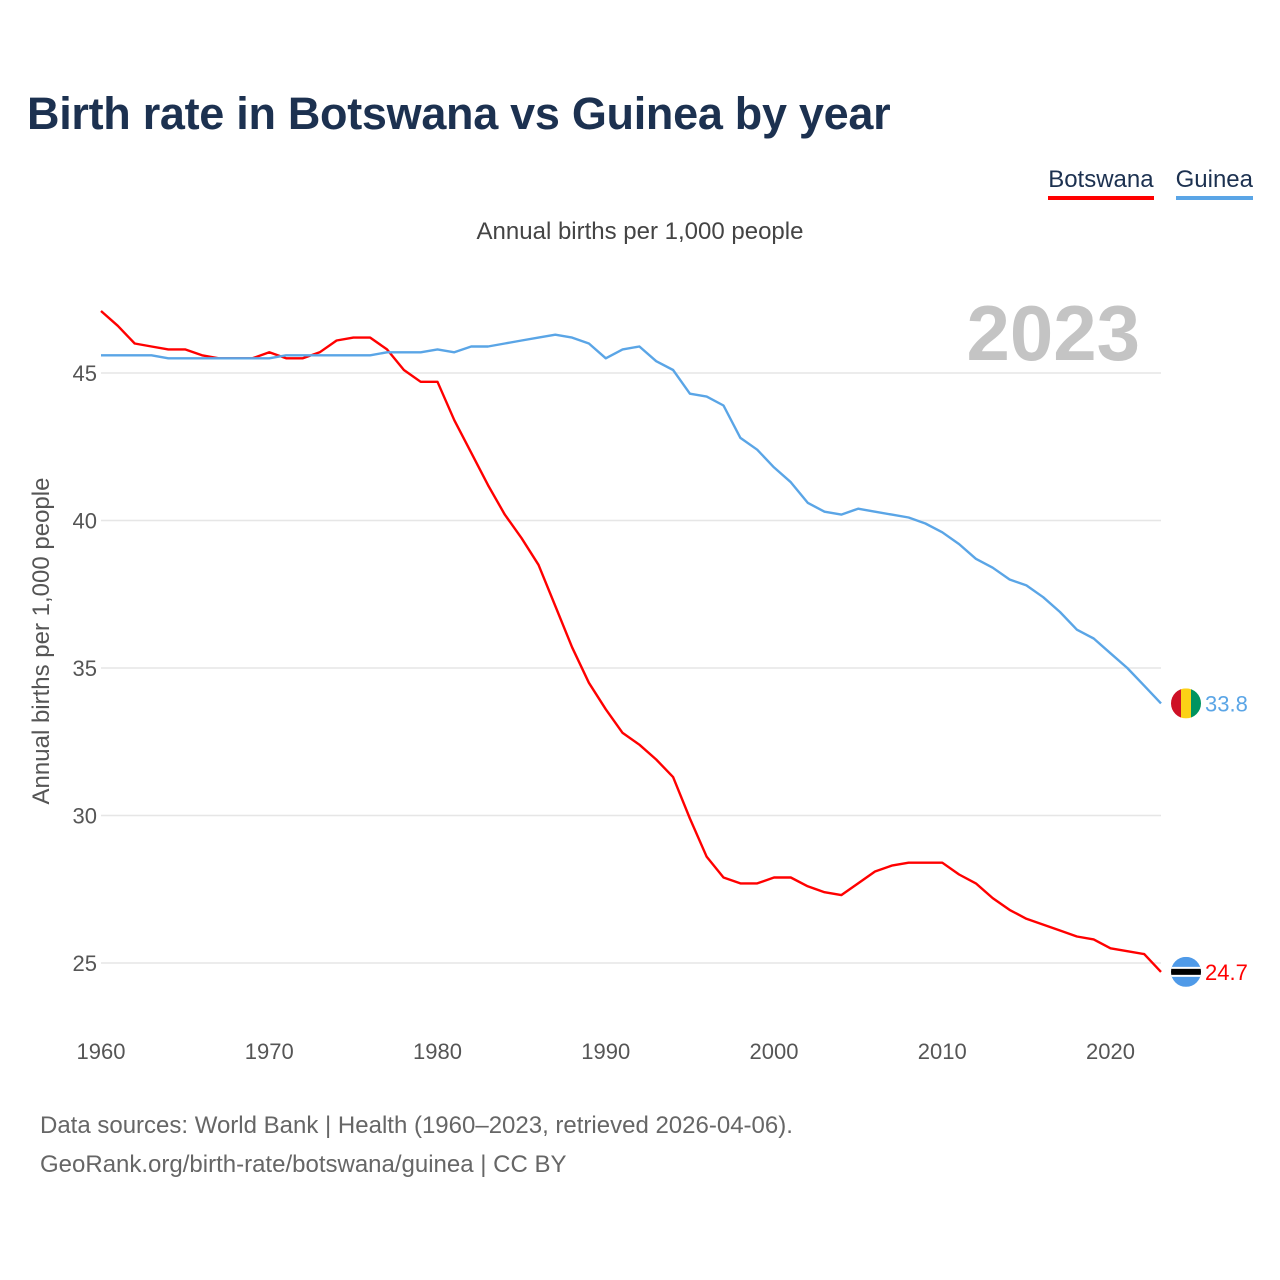 This screenshot has width=1280, height=1280. I want to click on x-tick-label-1970: 1970, so click(269, 1051).